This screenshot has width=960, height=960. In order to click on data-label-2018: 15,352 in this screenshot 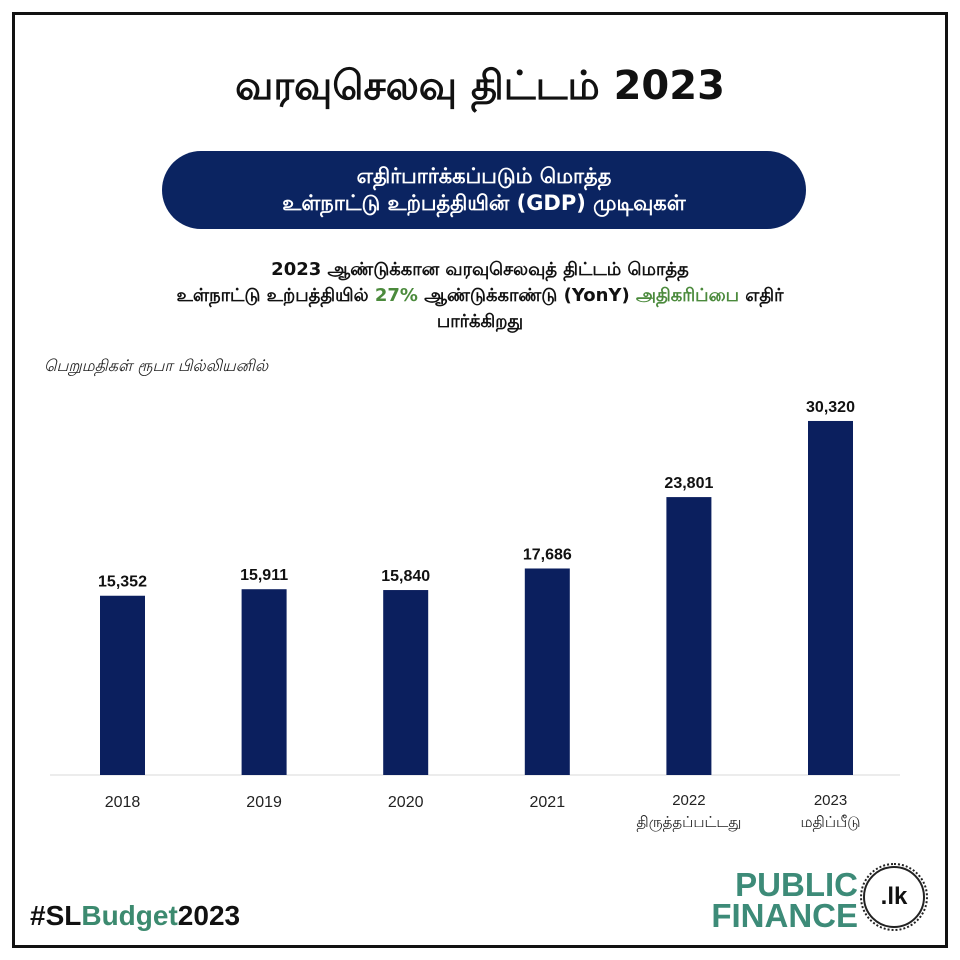, I will do `click(122, 582)`.